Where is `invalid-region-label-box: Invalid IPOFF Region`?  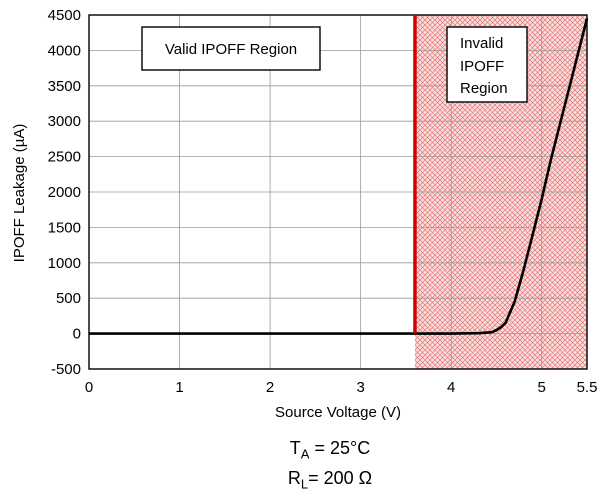 invalid-region-label-box: Invalid IPOFF Region is located at coordinates (487, 64).